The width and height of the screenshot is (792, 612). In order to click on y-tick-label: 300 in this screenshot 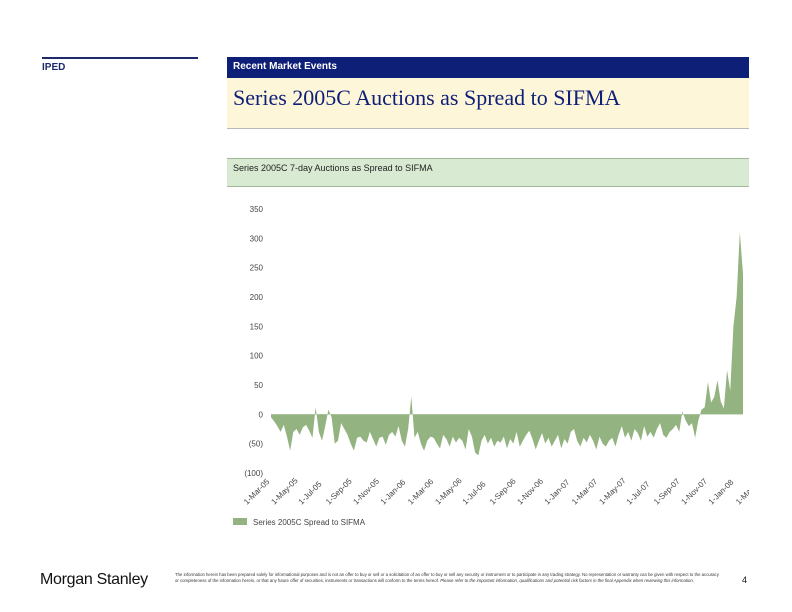, I will do `click(257, 238)`.